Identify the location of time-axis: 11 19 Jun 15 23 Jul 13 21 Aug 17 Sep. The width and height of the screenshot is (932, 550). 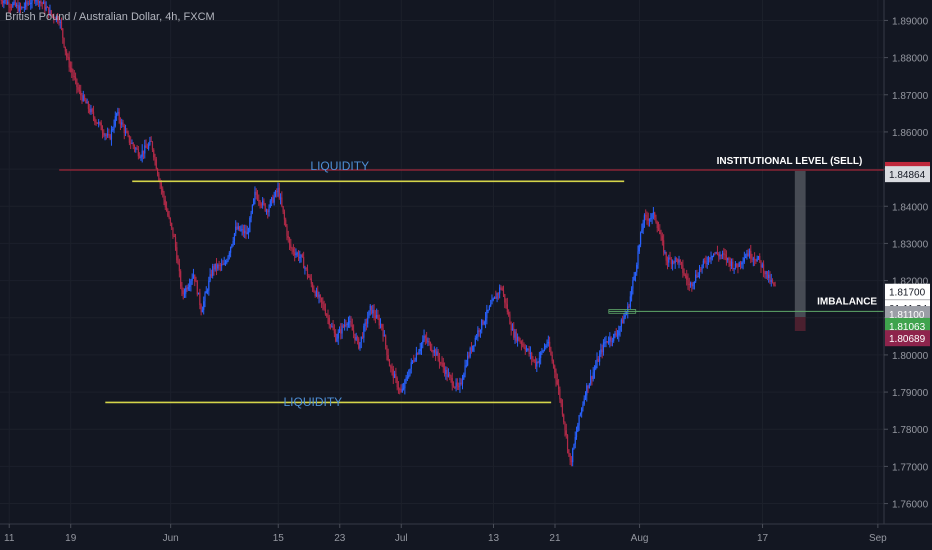
(445, 534).